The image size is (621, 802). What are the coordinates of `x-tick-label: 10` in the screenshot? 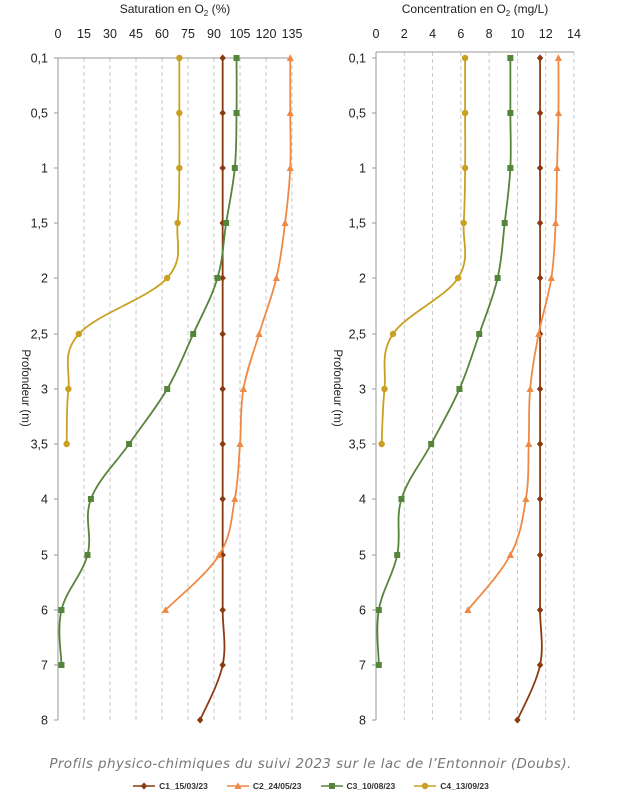 It's located at (517, 34).